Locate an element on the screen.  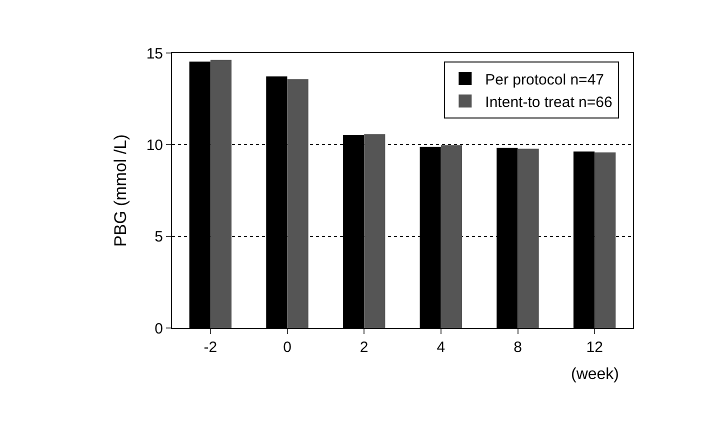
x-tick-label: 8 is located at coordinates (518, 347).